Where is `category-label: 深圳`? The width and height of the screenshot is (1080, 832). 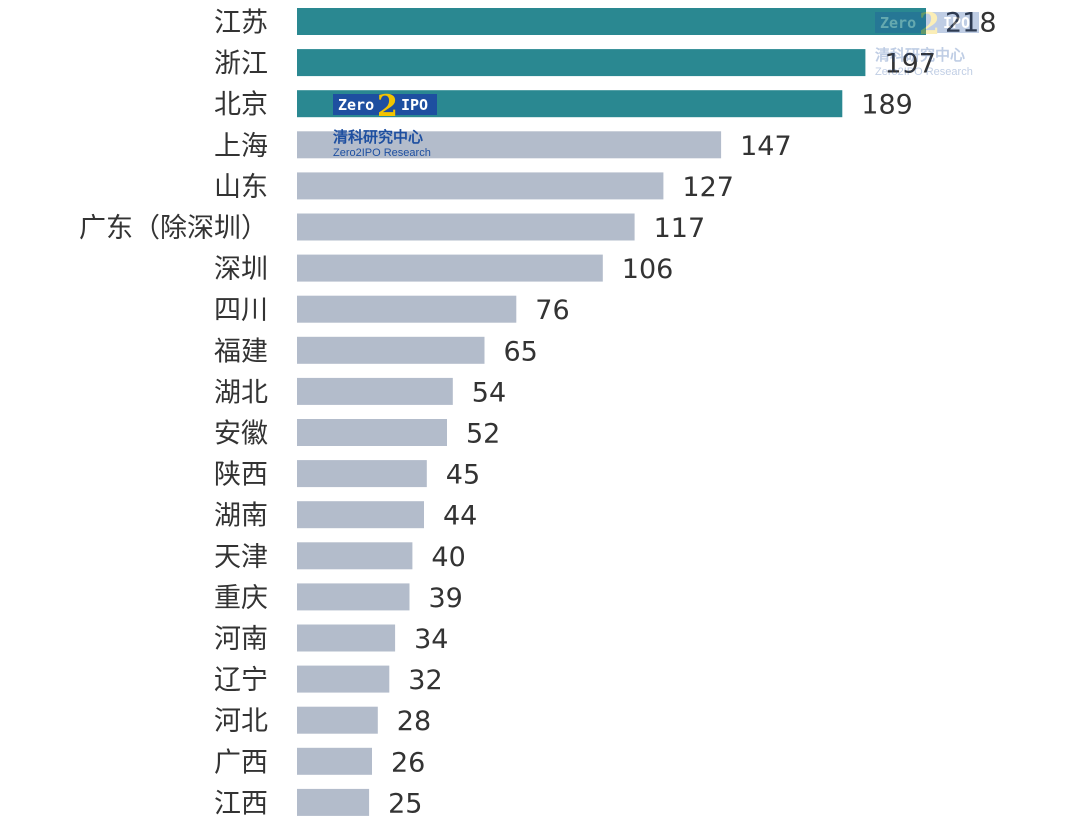
category-label: 深圳 is located at coordinates (241, 269).